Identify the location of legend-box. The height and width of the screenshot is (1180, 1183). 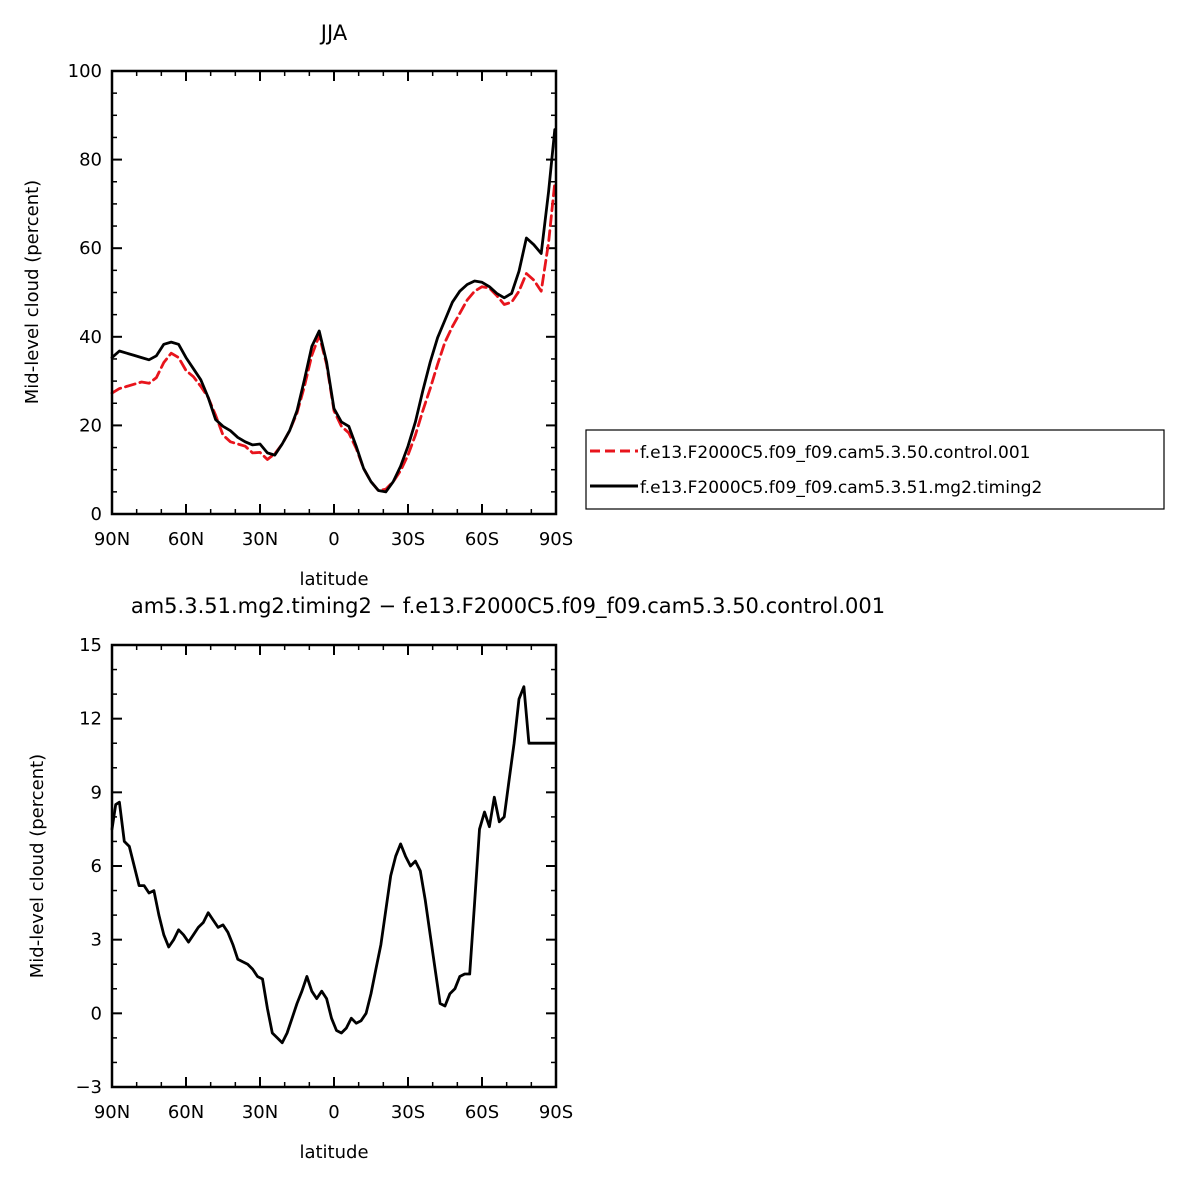
(875, 469).